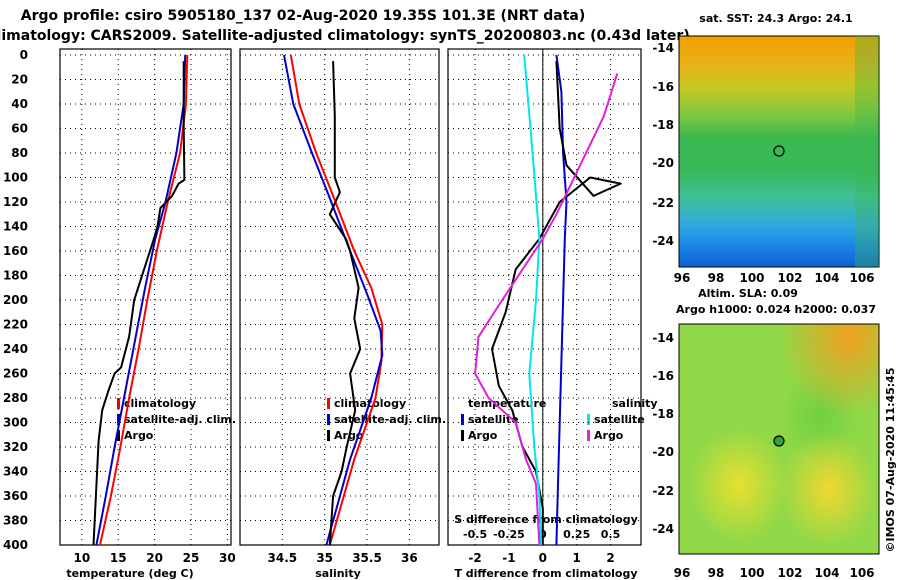 This screenshot has height=580, width=900. I want to click on difference-xtick-label: -1, so click(508, 558).